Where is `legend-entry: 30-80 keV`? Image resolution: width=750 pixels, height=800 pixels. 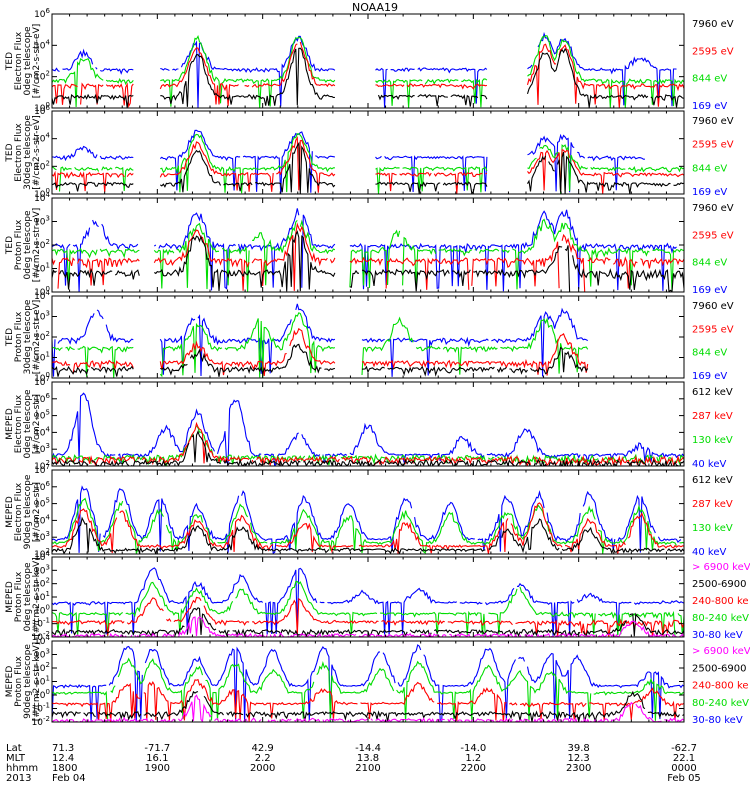 legend-entry: 30-80 keV is located at coordinates (717, 720).